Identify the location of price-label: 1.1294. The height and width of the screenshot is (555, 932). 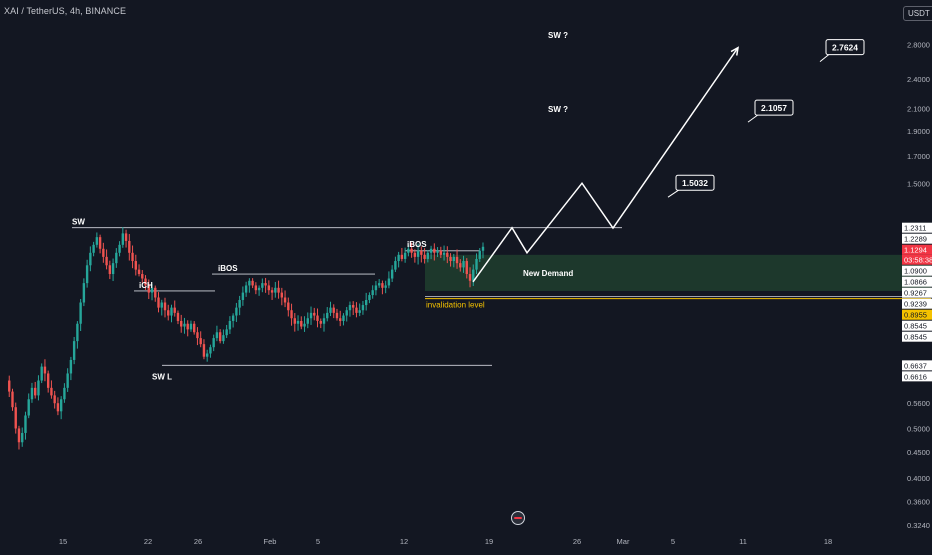
(915, 250).